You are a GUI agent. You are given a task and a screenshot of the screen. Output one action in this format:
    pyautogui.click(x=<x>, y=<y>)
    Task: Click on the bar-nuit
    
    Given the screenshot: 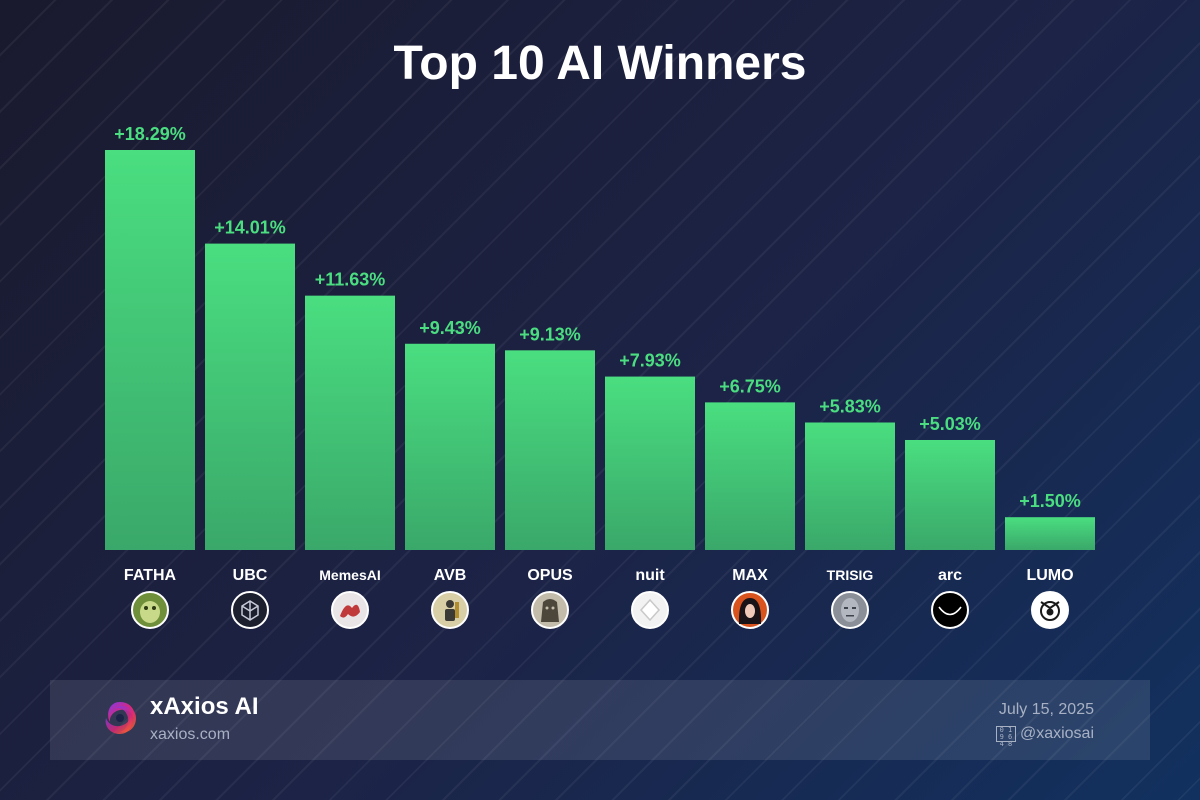 What is the action you would take?
    pyautogui.click(x=650, y=463)
    